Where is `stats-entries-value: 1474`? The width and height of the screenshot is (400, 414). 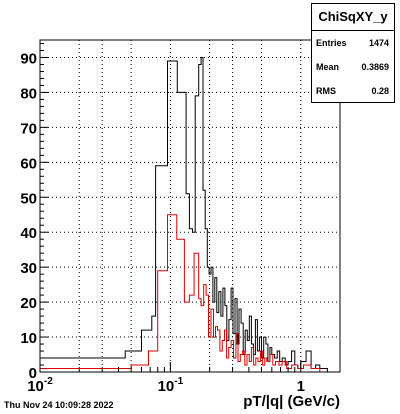 stats-entries-value: 1474 is located at coordinates (378, 43).